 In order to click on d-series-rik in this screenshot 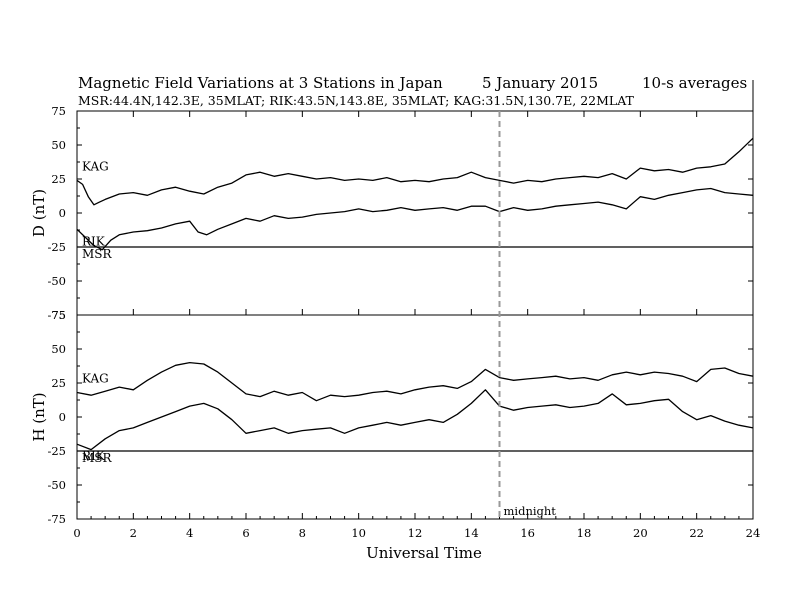, I will do `click(415, 219)`.